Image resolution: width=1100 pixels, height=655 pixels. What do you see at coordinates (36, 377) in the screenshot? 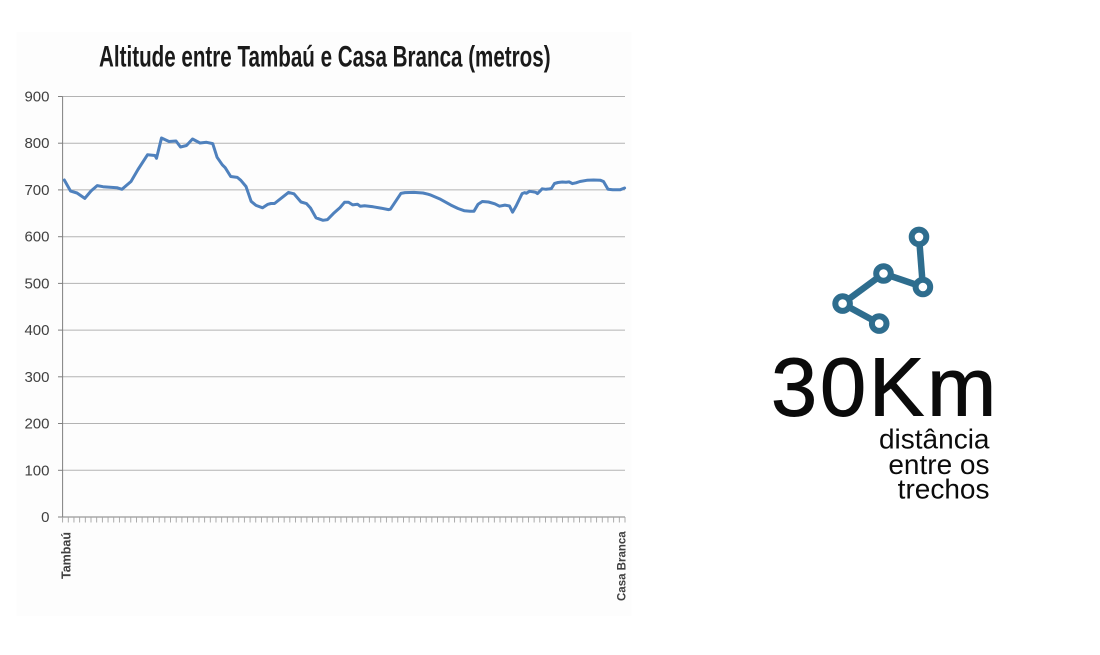
I see `svg-text: 300` at bounding box center [36, 377].